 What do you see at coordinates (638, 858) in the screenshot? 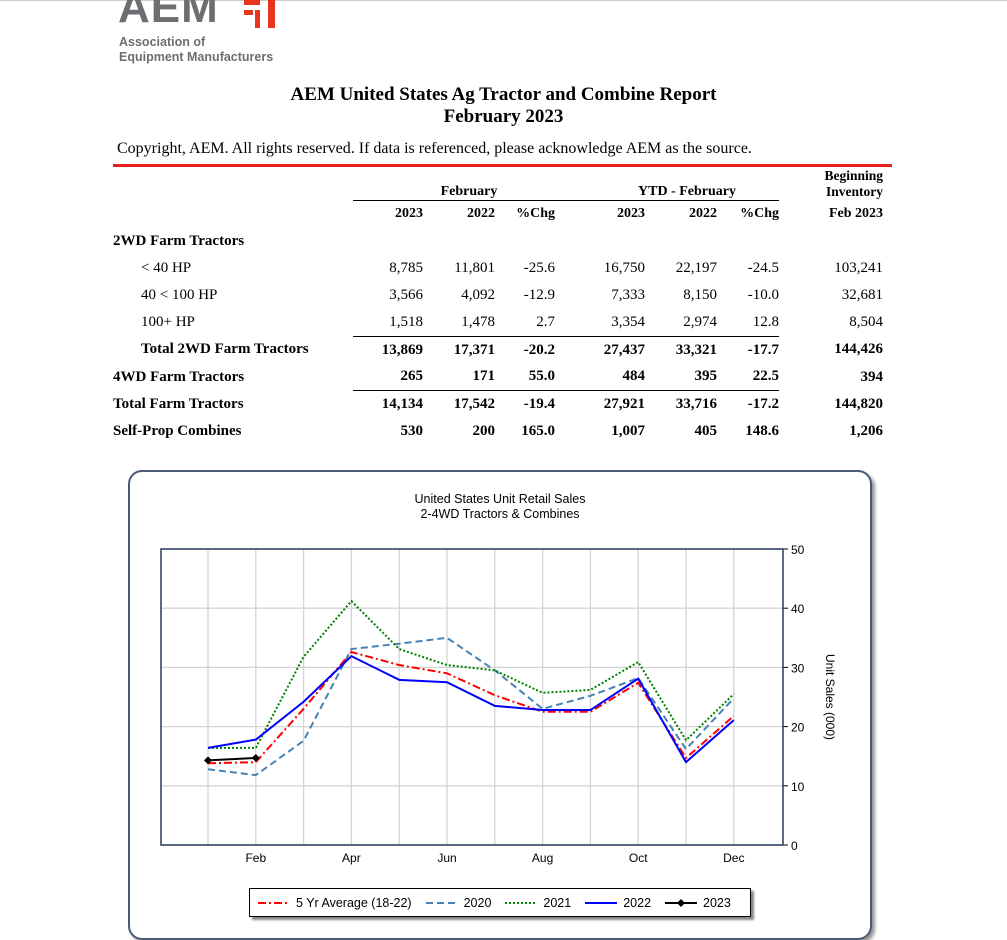
I see `x-tick-label: Oct` at bounding box center [638, 858].